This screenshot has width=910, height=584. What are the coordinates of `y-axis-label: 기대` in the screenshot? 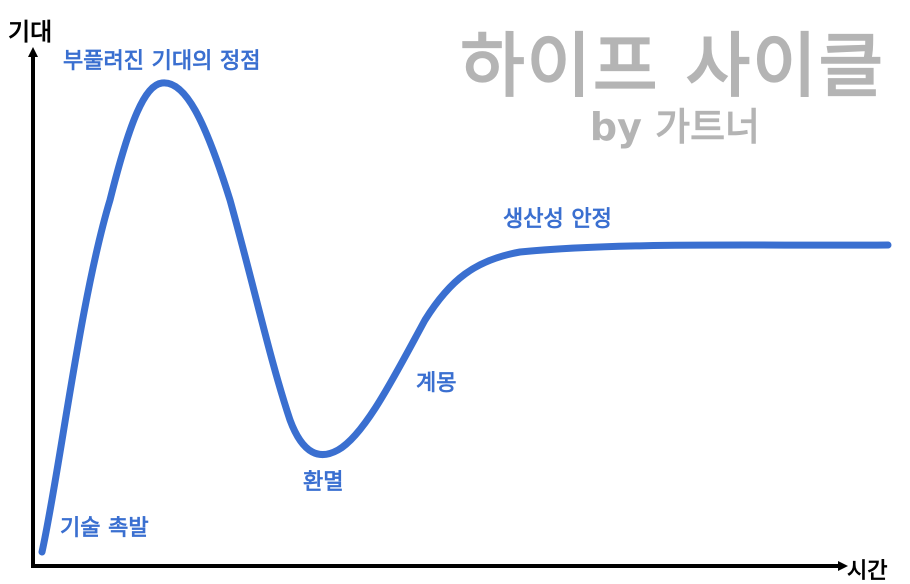 It's located at (30, 32).